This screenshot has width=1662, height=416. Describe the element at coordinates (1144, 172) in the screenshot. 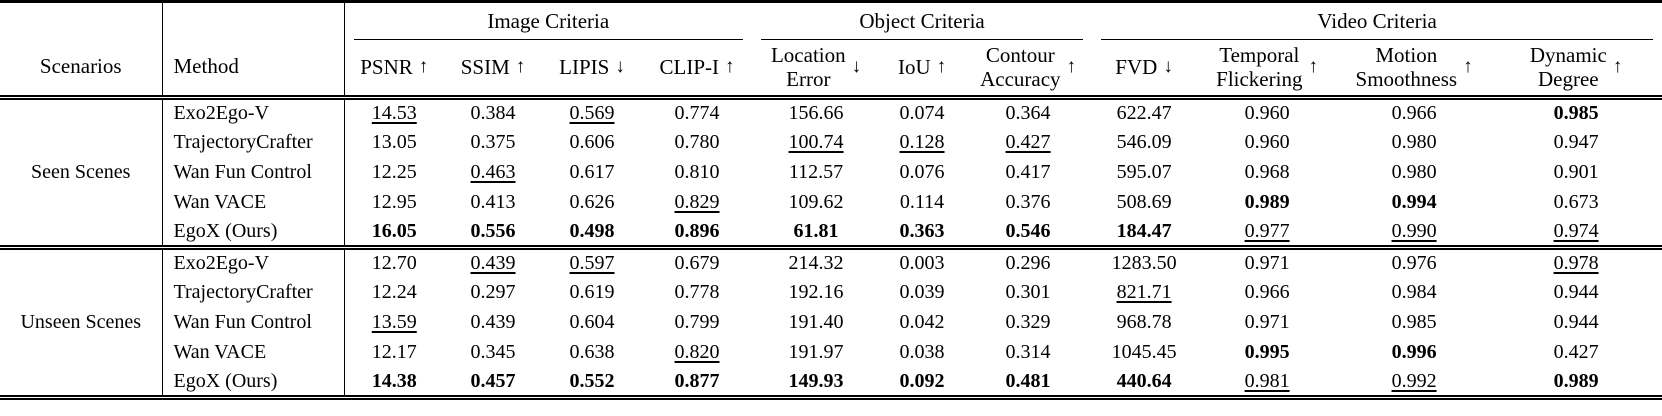

I see `metric-value: 595.07` at that location.